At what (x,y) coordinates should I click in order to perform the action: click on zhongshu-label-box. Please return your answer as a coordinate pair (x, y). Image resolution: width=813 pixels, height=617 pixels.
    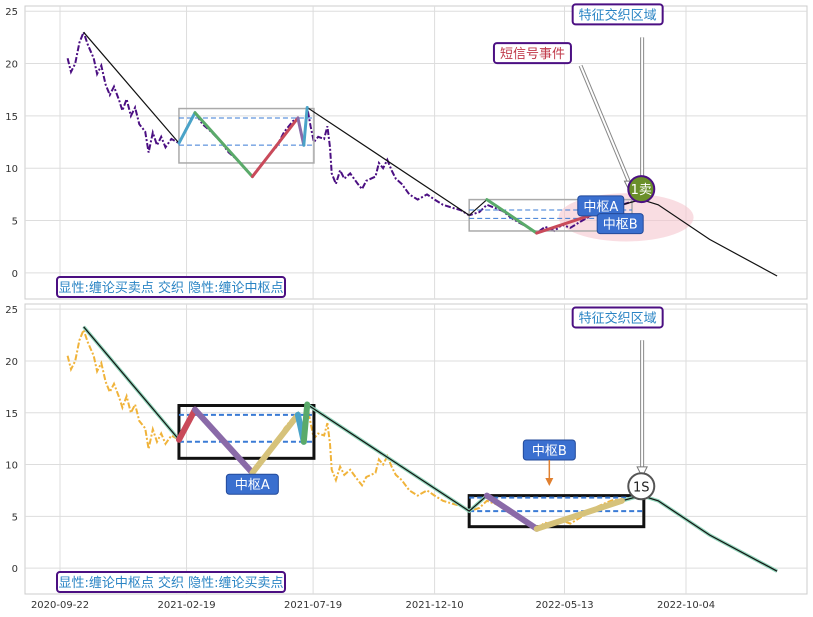
    Looking at the image, I should click on (252, 484).